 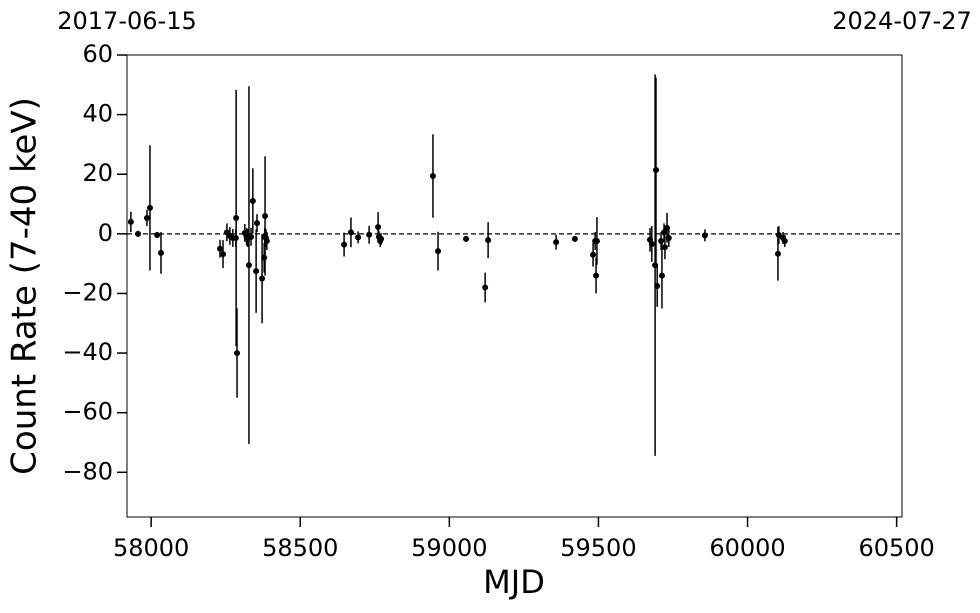 What do you see at coordinates (97, 54) in the screenshot?
I see `y-tick-label: 60` at bounding box center [97, 54].